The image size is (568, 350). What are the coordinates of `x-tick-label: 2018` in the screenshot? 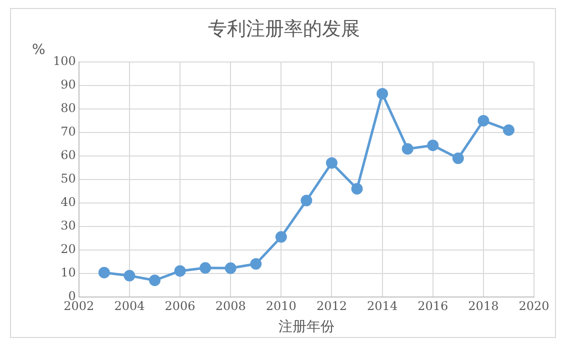 It's located at (483, 306).